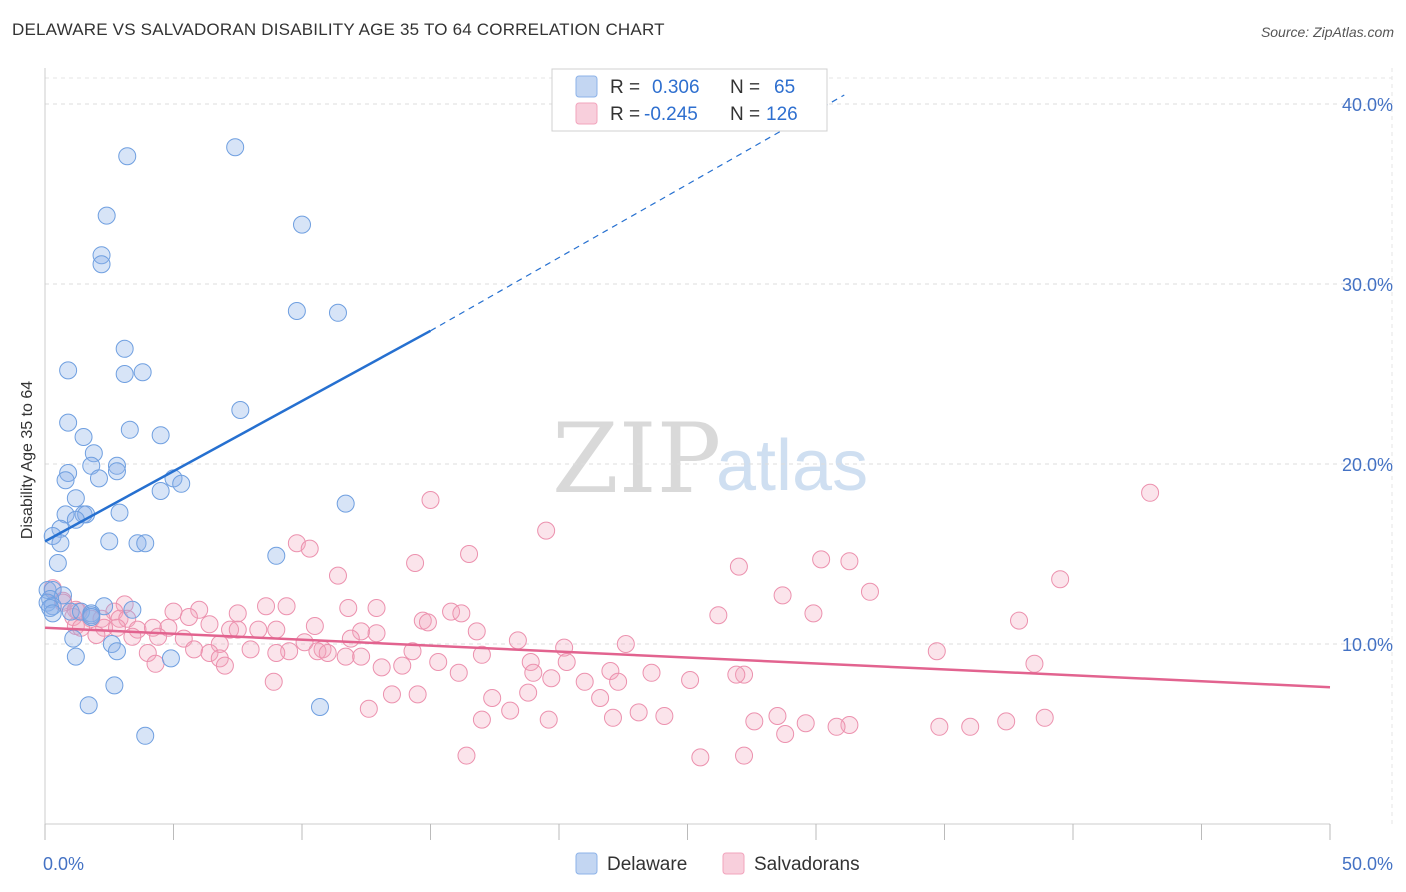 The image size is (1406, 892). I want to click on y-tick-label-1: 20.0%, so click(1367, 465).